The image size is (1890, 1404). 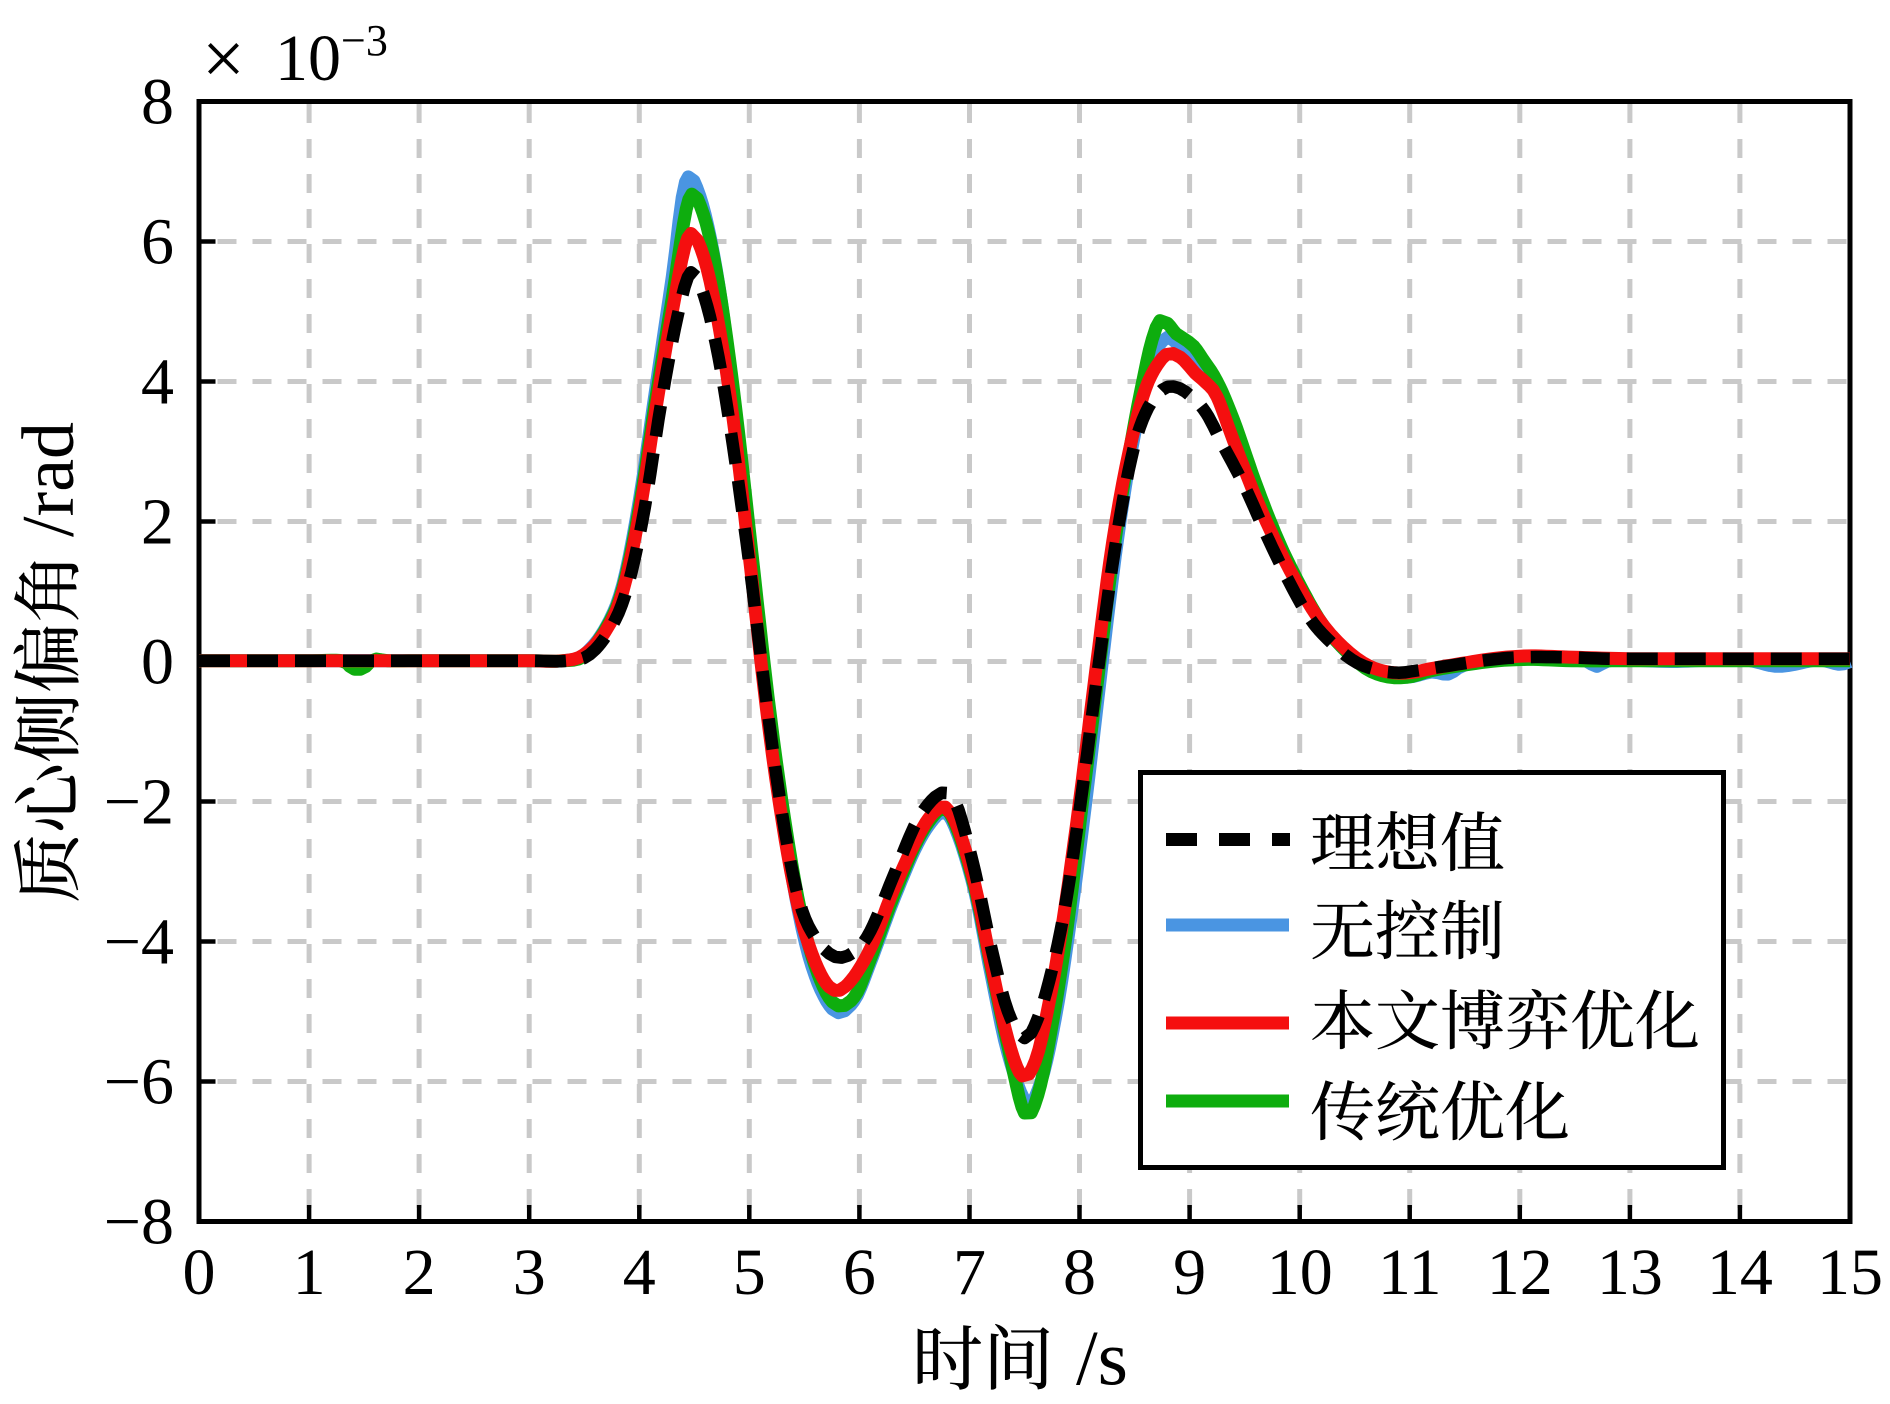 I want to click on svg-text: 15, so click(x=1850, y=1272).